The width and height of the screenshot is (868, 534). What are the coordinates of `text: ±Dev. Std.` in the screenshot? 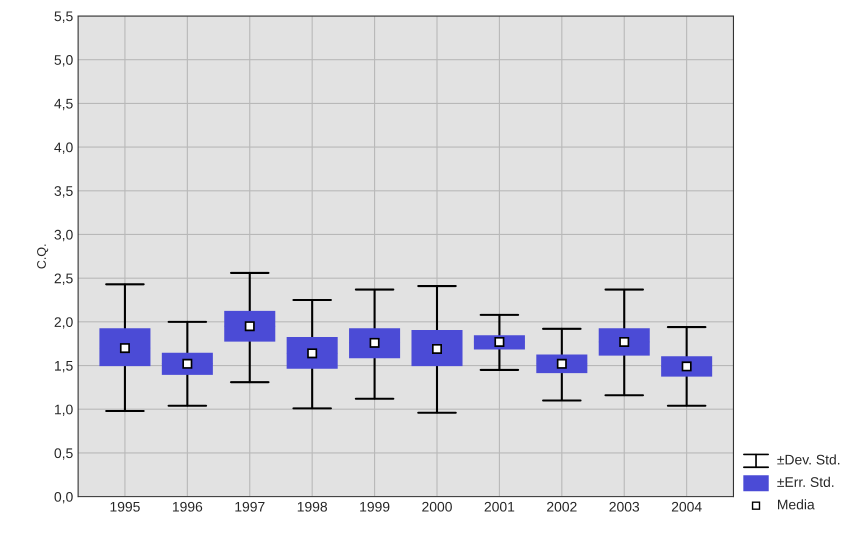 It's located at (808, 459).